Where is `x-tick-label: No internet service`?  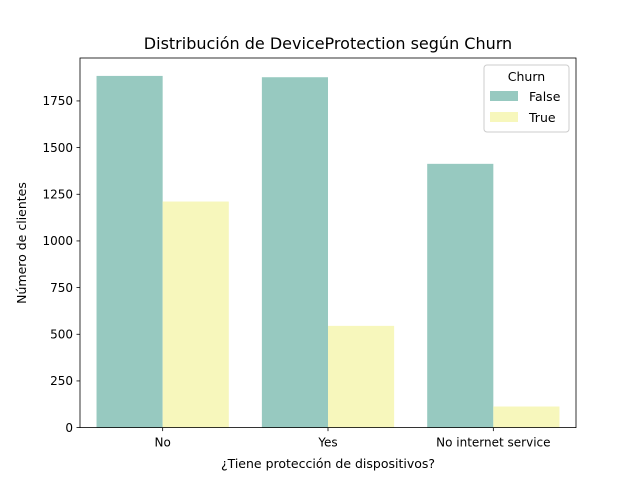
x-tick-label: No internet service is located at coordinates (493, 443).